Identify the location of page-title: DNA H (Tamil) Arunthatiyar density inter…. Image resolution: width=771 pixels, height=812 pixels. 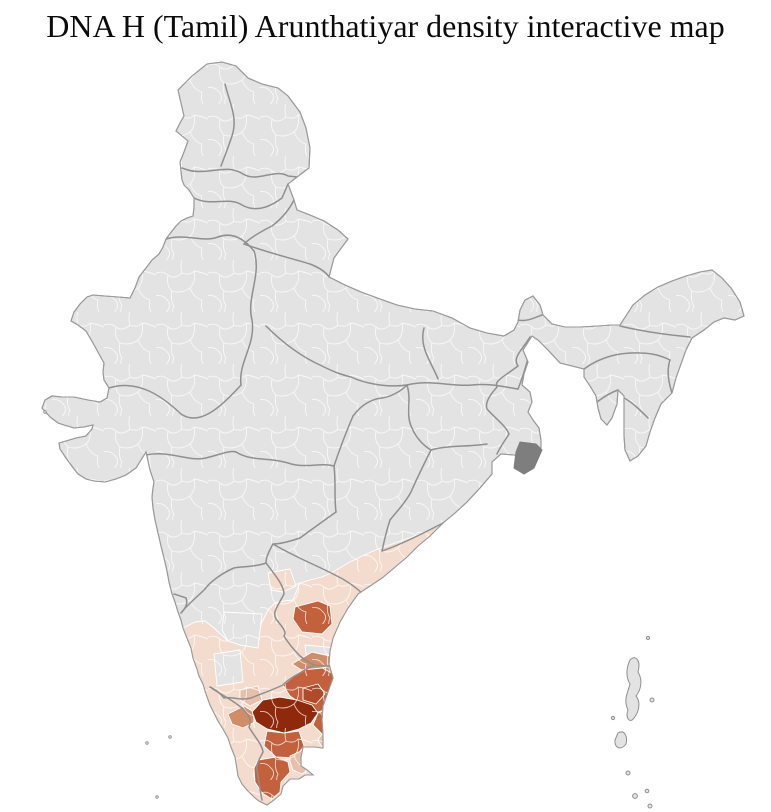
(385, 26).